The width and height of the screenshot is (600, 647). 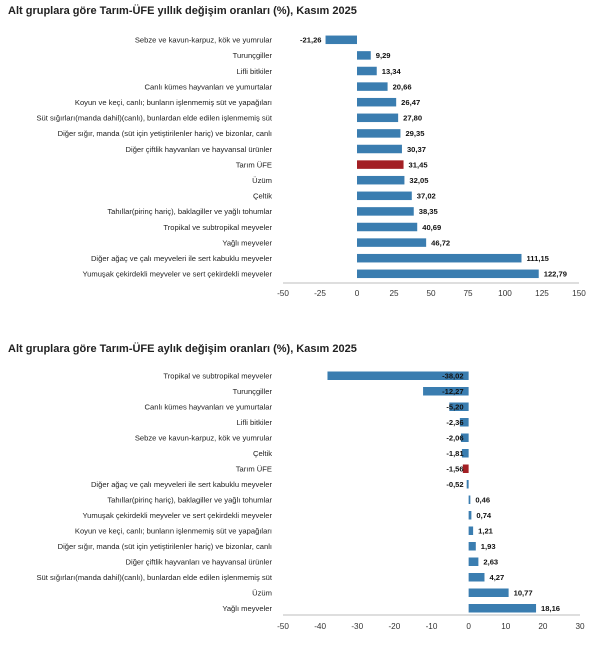 I want to click on monthly-bar-highlight, so click(x=465, y=468).